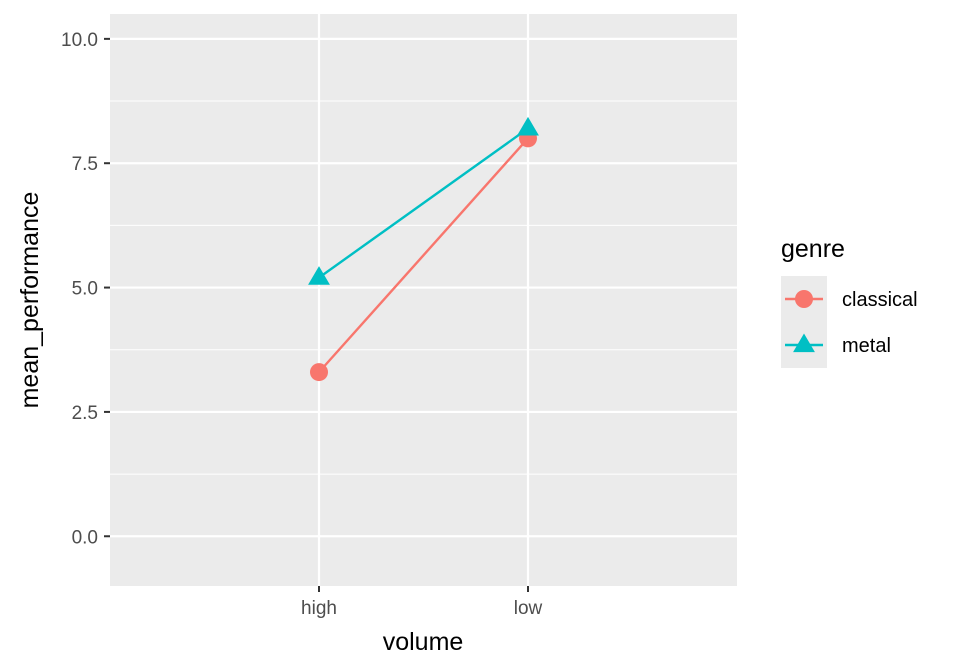 This screenshot has height=672, width=960. I want to click on x-tick-label: low, so click(528, 608).